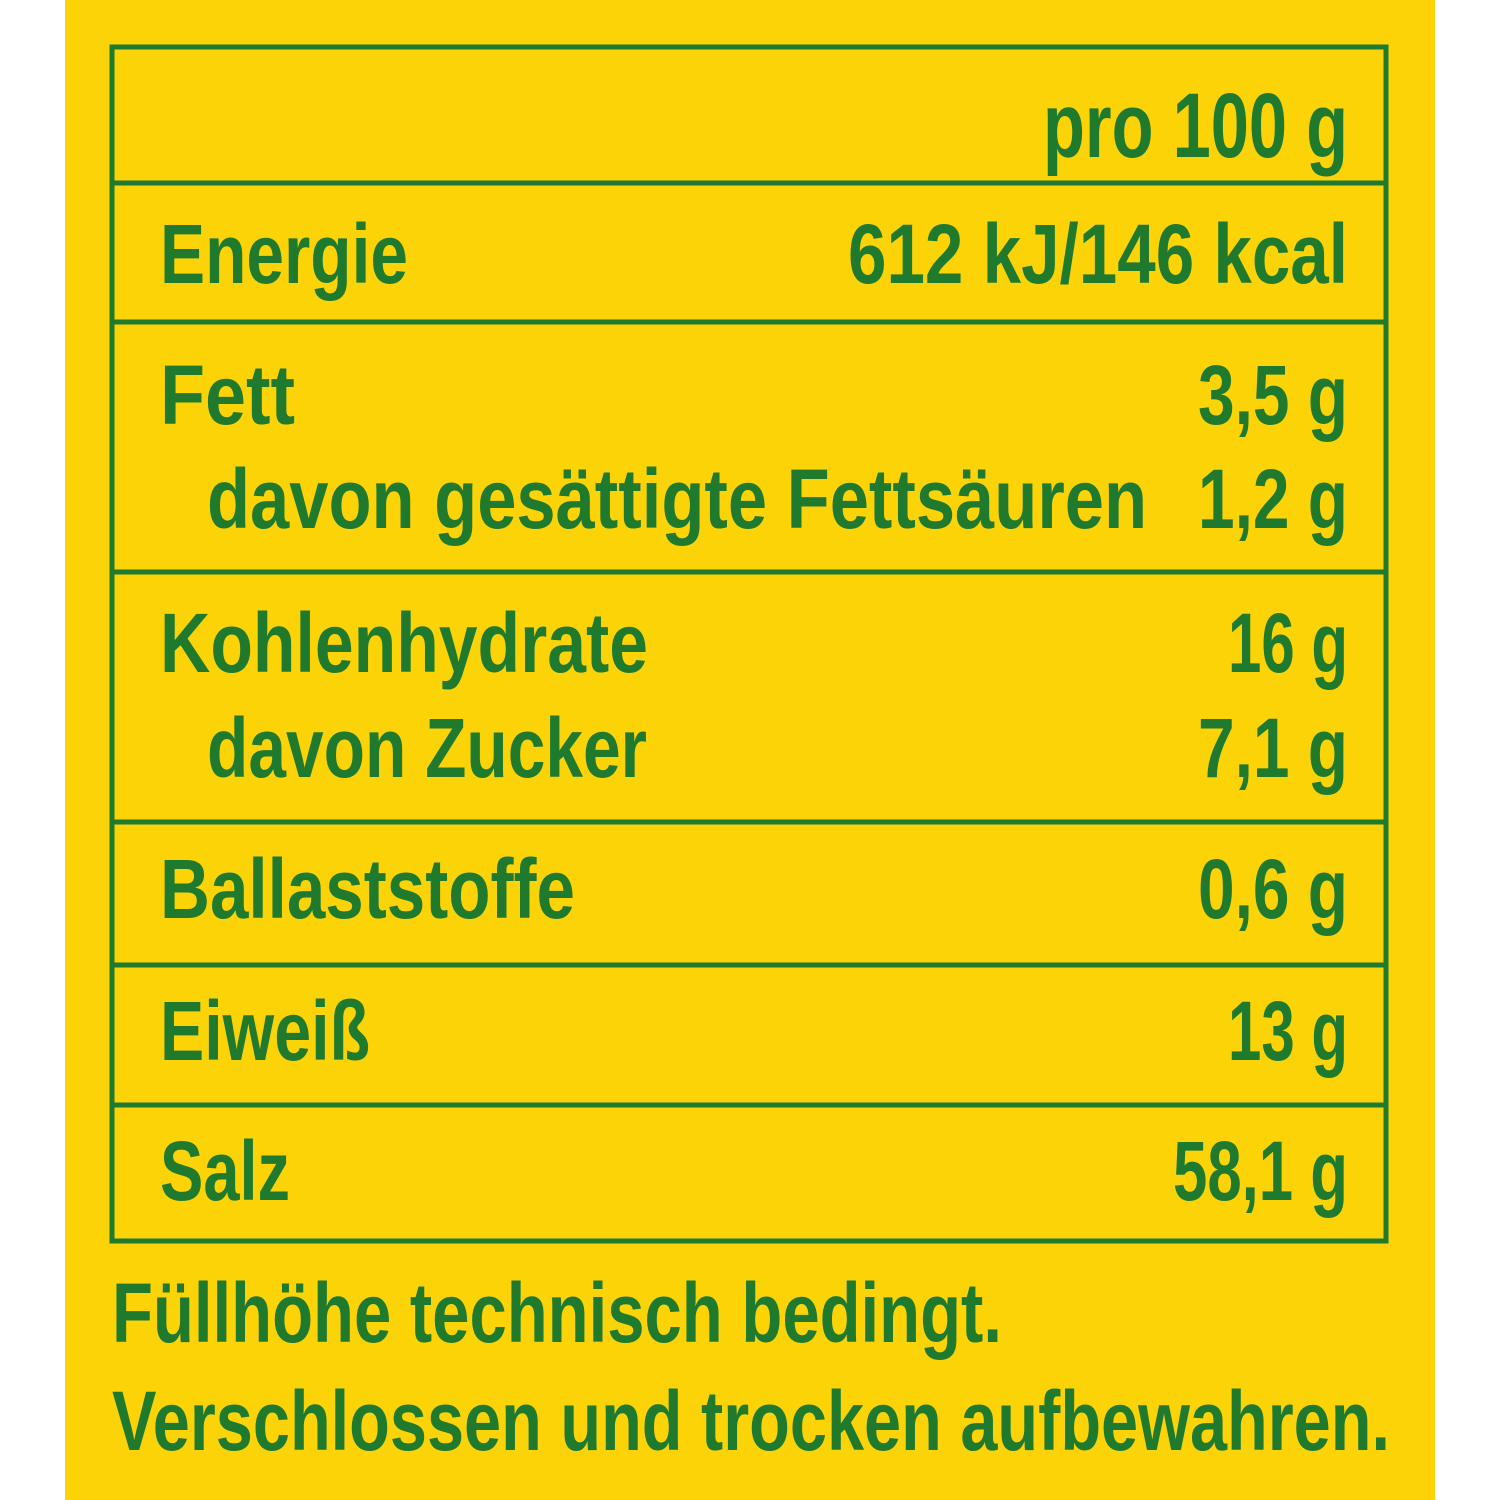 The image size is (1500, 1500). Describe the element at coordinates (404, 643) in the screenshot. I see `nutrient-label: Kohlenhydrate` at that location.